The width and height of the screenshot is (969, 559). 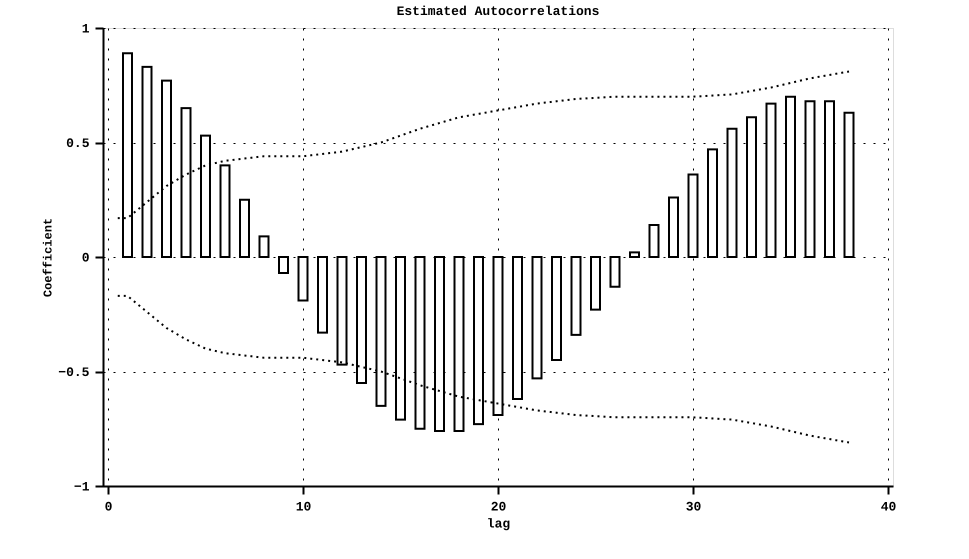 I want to click on y-axis-title: Coefficient, so click(x=48, y=258).